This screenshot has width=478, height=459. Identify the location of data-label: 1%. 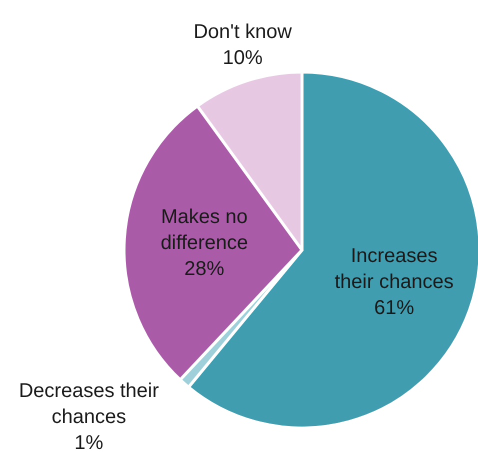
(89, 443).